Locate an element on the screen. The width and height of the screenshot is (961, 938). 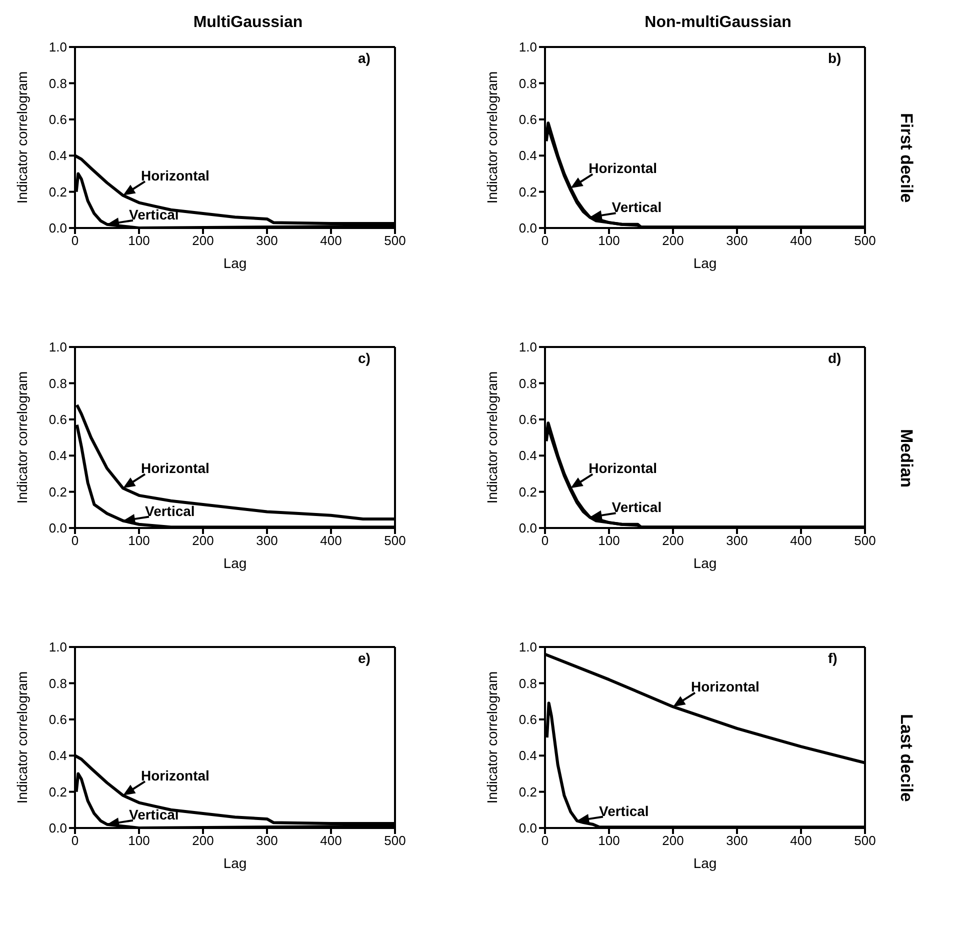
annotation: a) is located at coordinates (364, 58).